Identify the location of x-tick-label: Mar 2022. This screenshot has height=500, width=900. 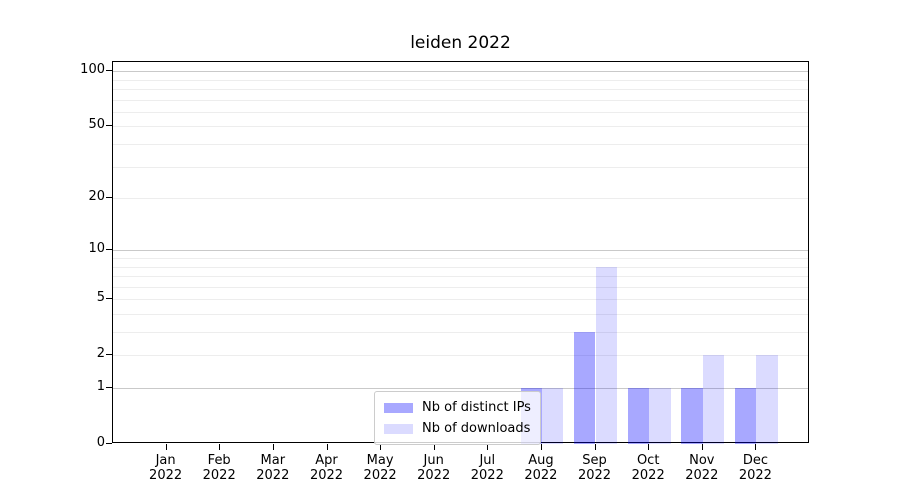
(273, 468).